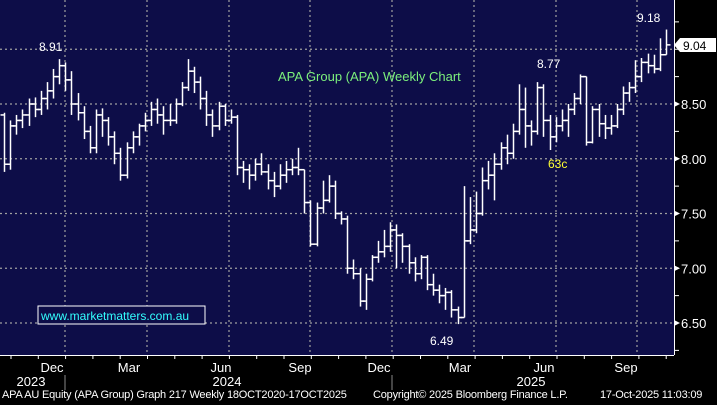  I want to click on y-tick-label: 6.50, so click(693, 323).